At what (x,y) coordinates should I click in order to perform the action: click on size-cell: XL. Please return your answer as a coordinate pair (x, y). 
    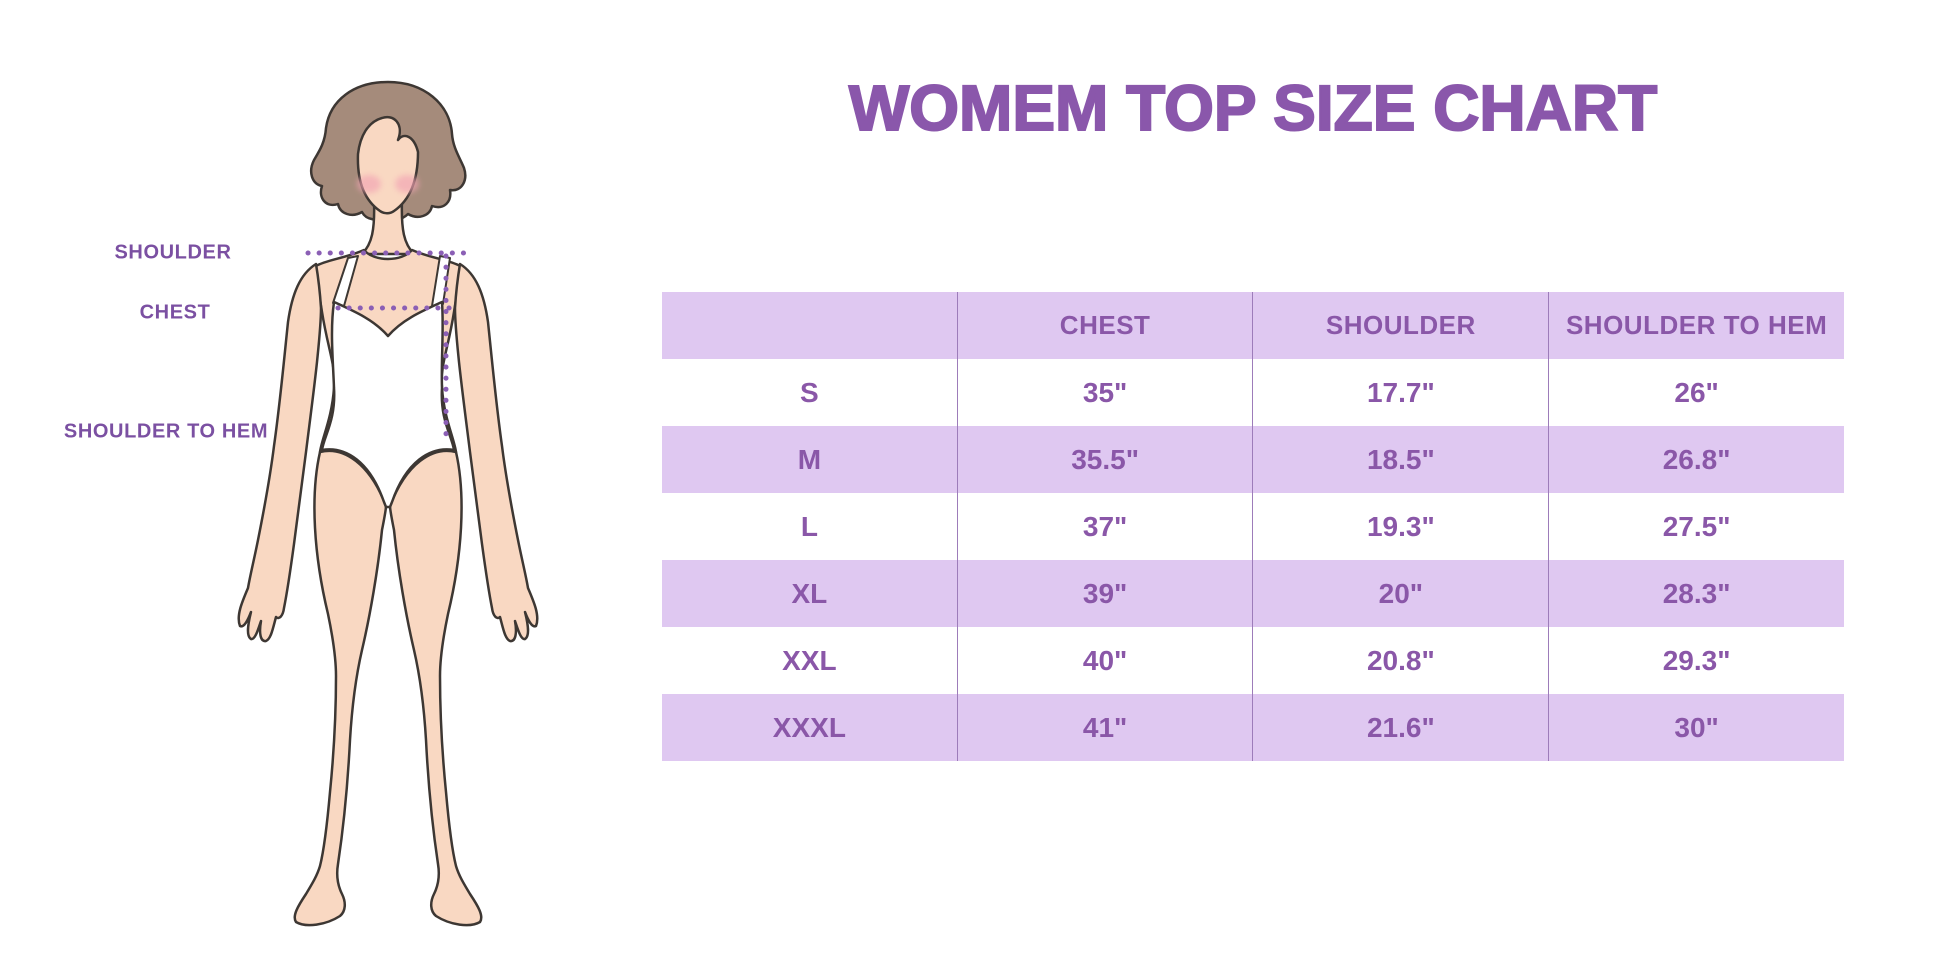
    Looking at the image, I should click on (809, 593).